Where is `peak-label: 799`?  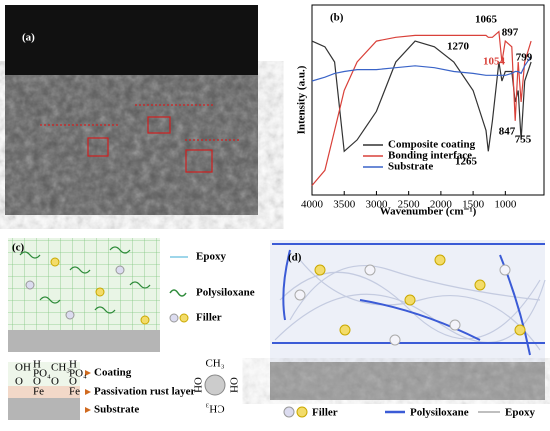
peak-label: 799 is located at coordinates (524, 58).